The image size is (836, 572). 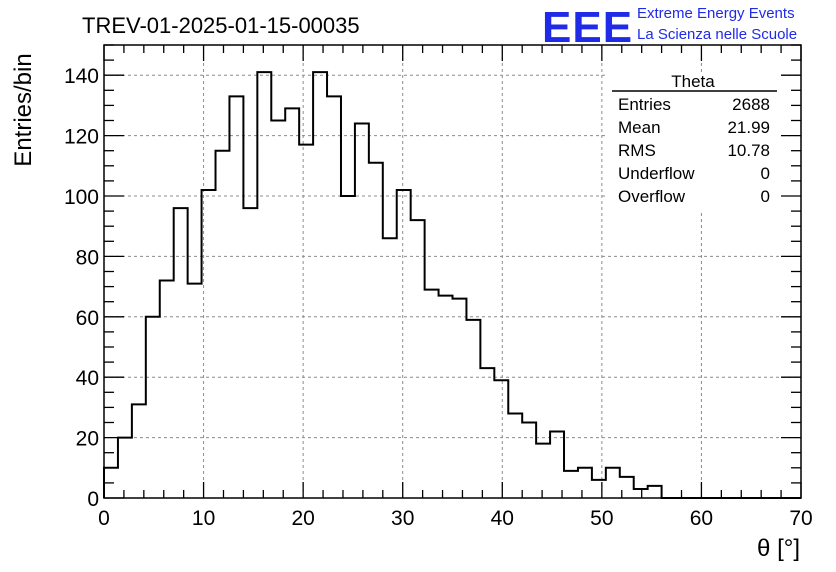 What do you see at coordinates (104, 518) in the screenshot?
I see `x-tick-label: 0` at bounding box center [104, 518].